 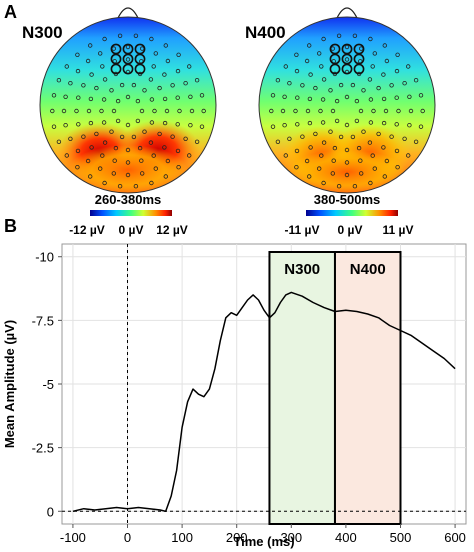 I want to click on nose-icon, so click(x=128, y=13).